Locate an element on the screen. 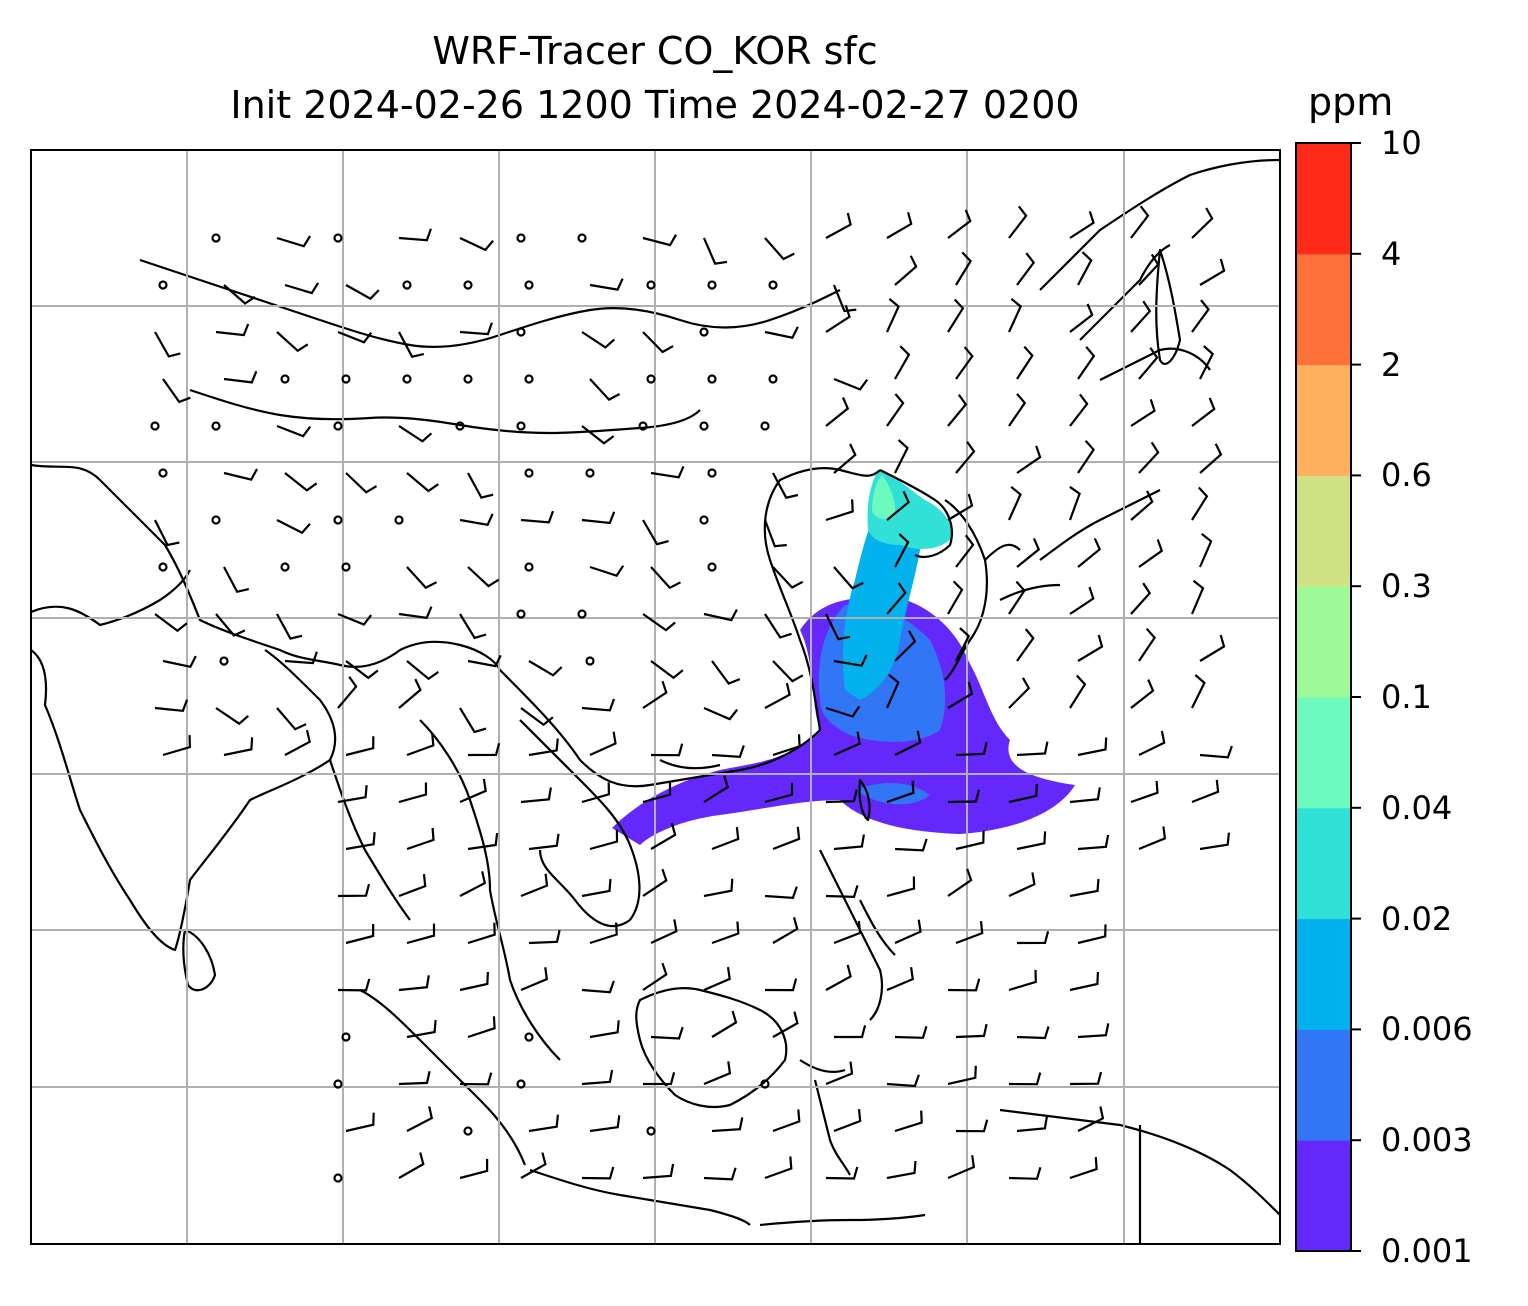 Image resolution: width=1528 pixels, height=1306 pixels. colorbar-tick-label: 0.003 is located at coordinates (1427, 1140).